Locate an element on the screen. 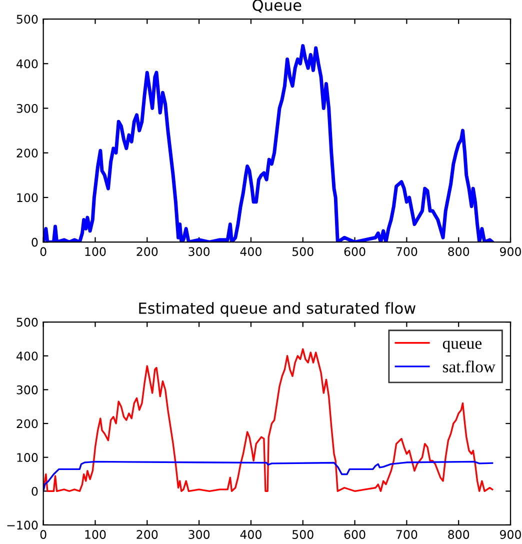 The width and height of the screenshot is (522, 544). chart-title: Estimated queue and saturated flow is located at coordinates (277, 309).